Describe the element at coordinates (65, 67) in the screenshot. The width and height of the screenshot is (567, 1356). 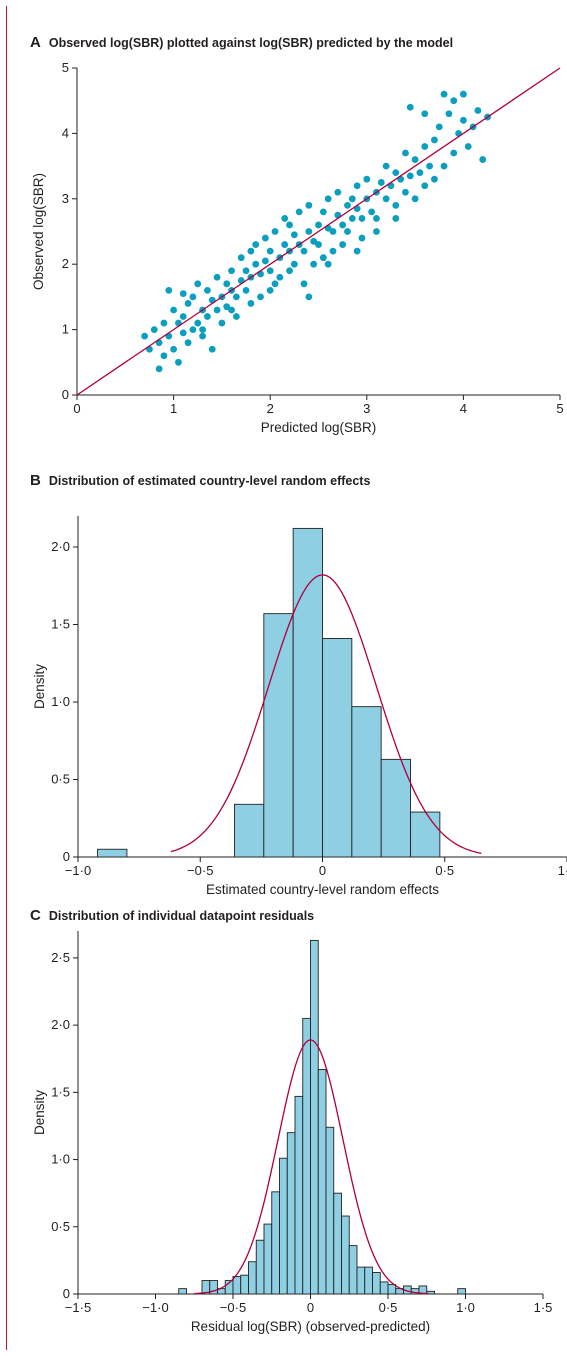
I see `y-tick-label: 5` at that location.